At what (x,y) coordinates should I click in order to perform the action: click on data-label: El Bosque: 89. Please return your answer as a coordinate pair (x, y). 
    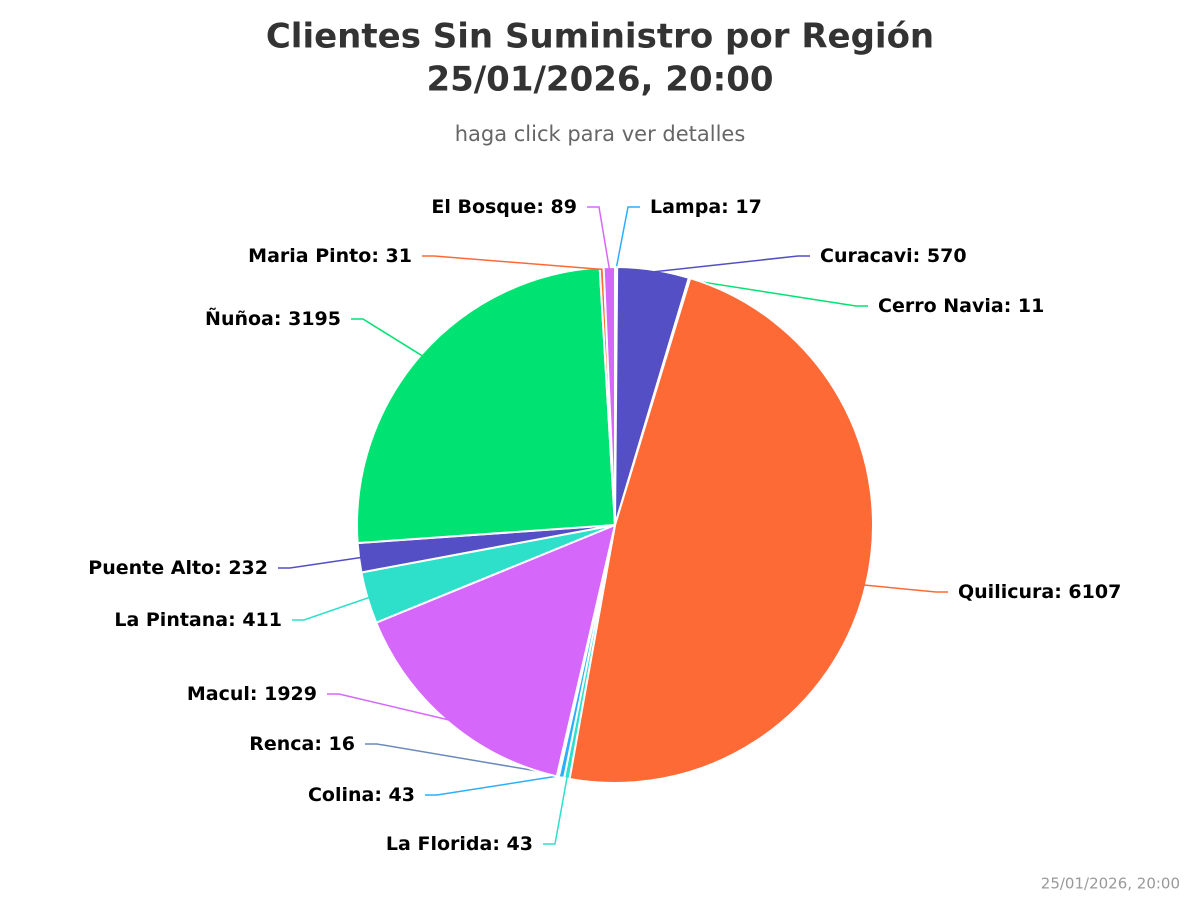
    Looking at the image, I should click on (504, 207).